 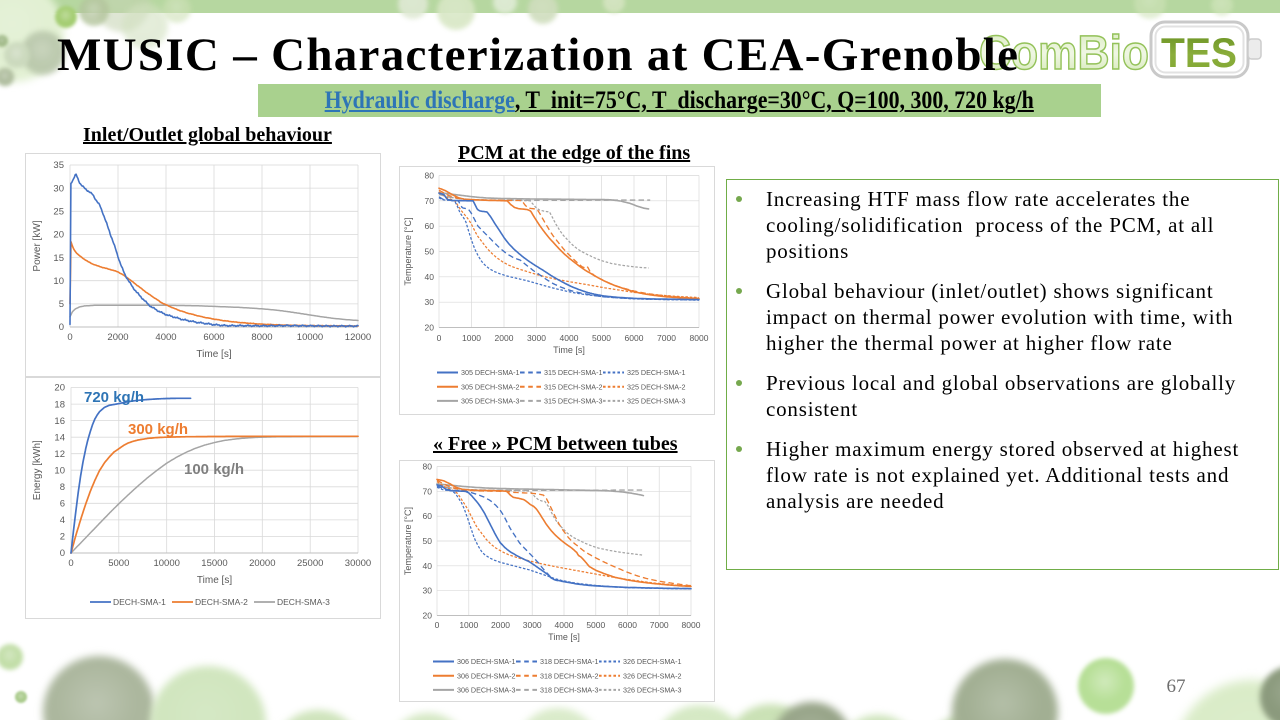 I want to click on svg-text: 318 DECH-SMA-2, so click(x=569, y=675).